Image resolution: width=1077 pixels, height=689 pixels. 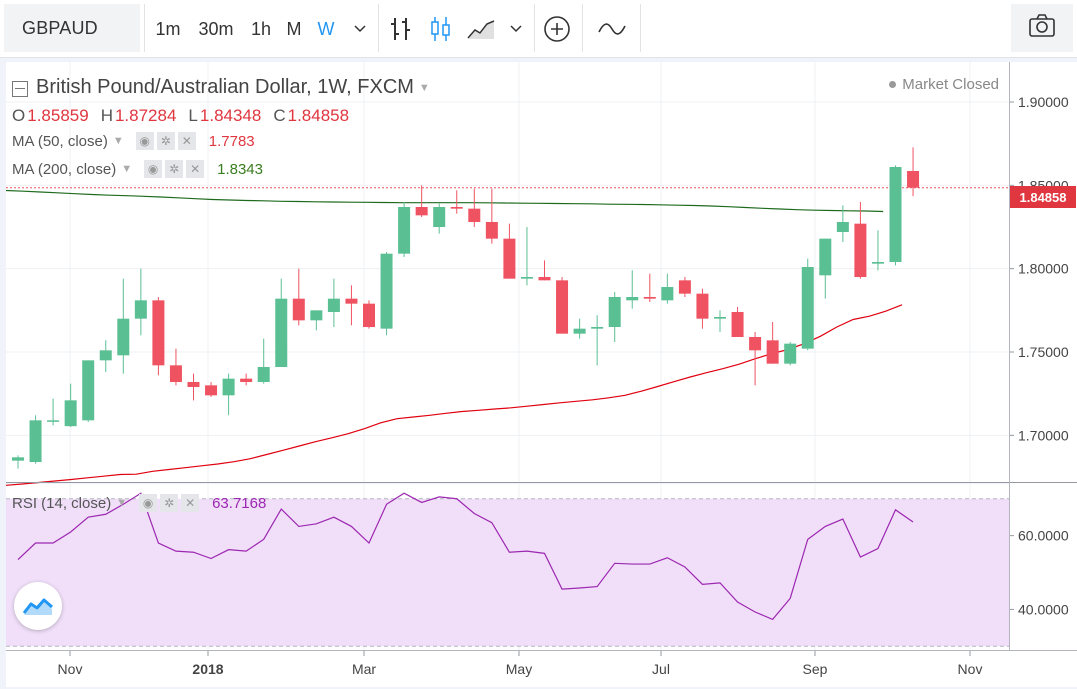 I want to click on interval-30m: 30m, so click(x=216, y=28).